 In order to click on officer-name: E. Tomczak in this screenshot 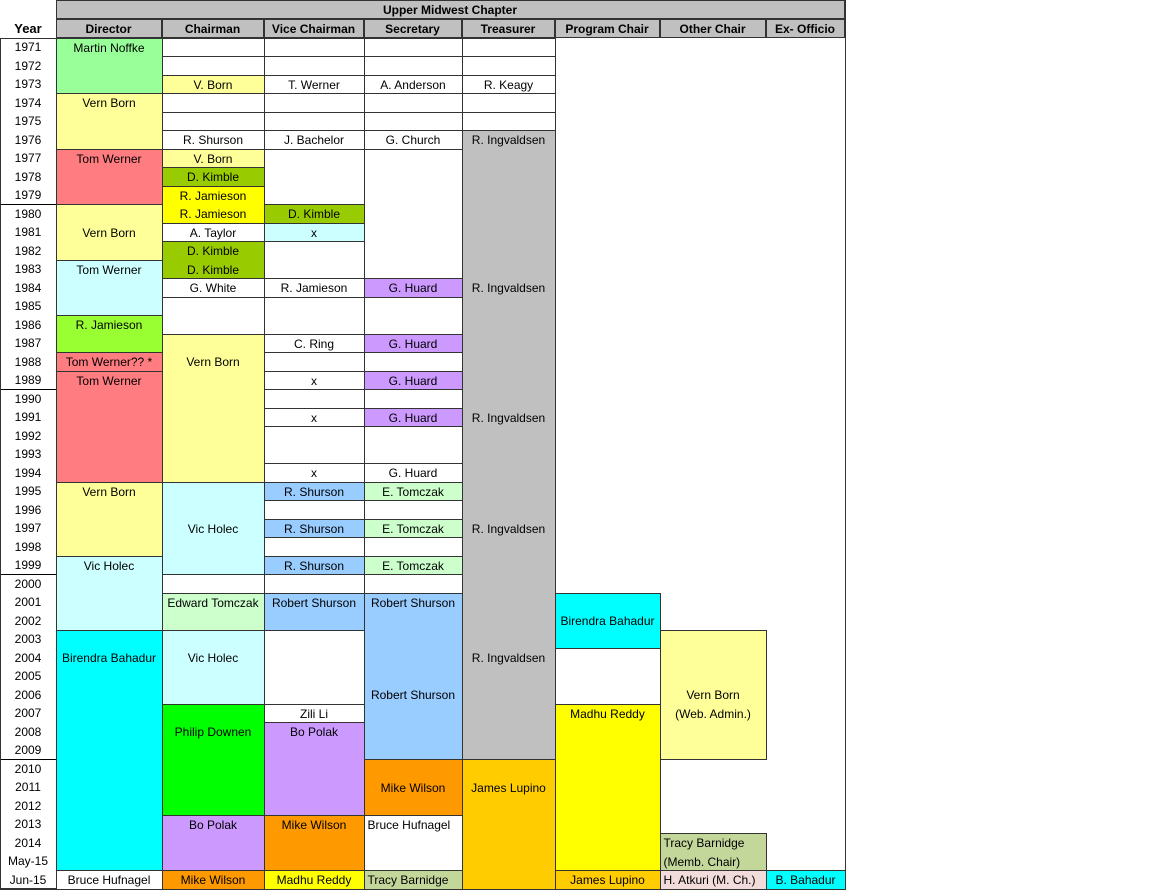, I will do `click(413, 491)`.